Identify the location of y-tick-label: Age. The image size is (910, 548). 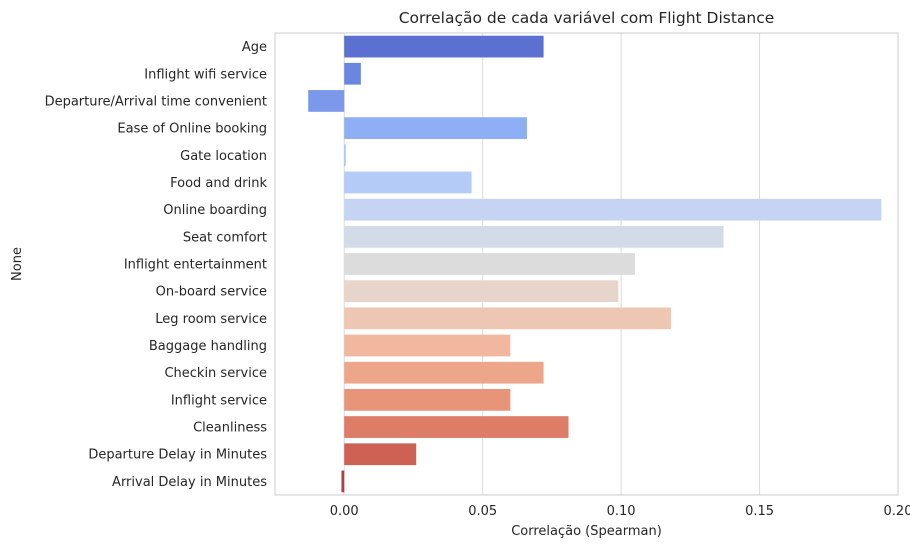
(254, 47).